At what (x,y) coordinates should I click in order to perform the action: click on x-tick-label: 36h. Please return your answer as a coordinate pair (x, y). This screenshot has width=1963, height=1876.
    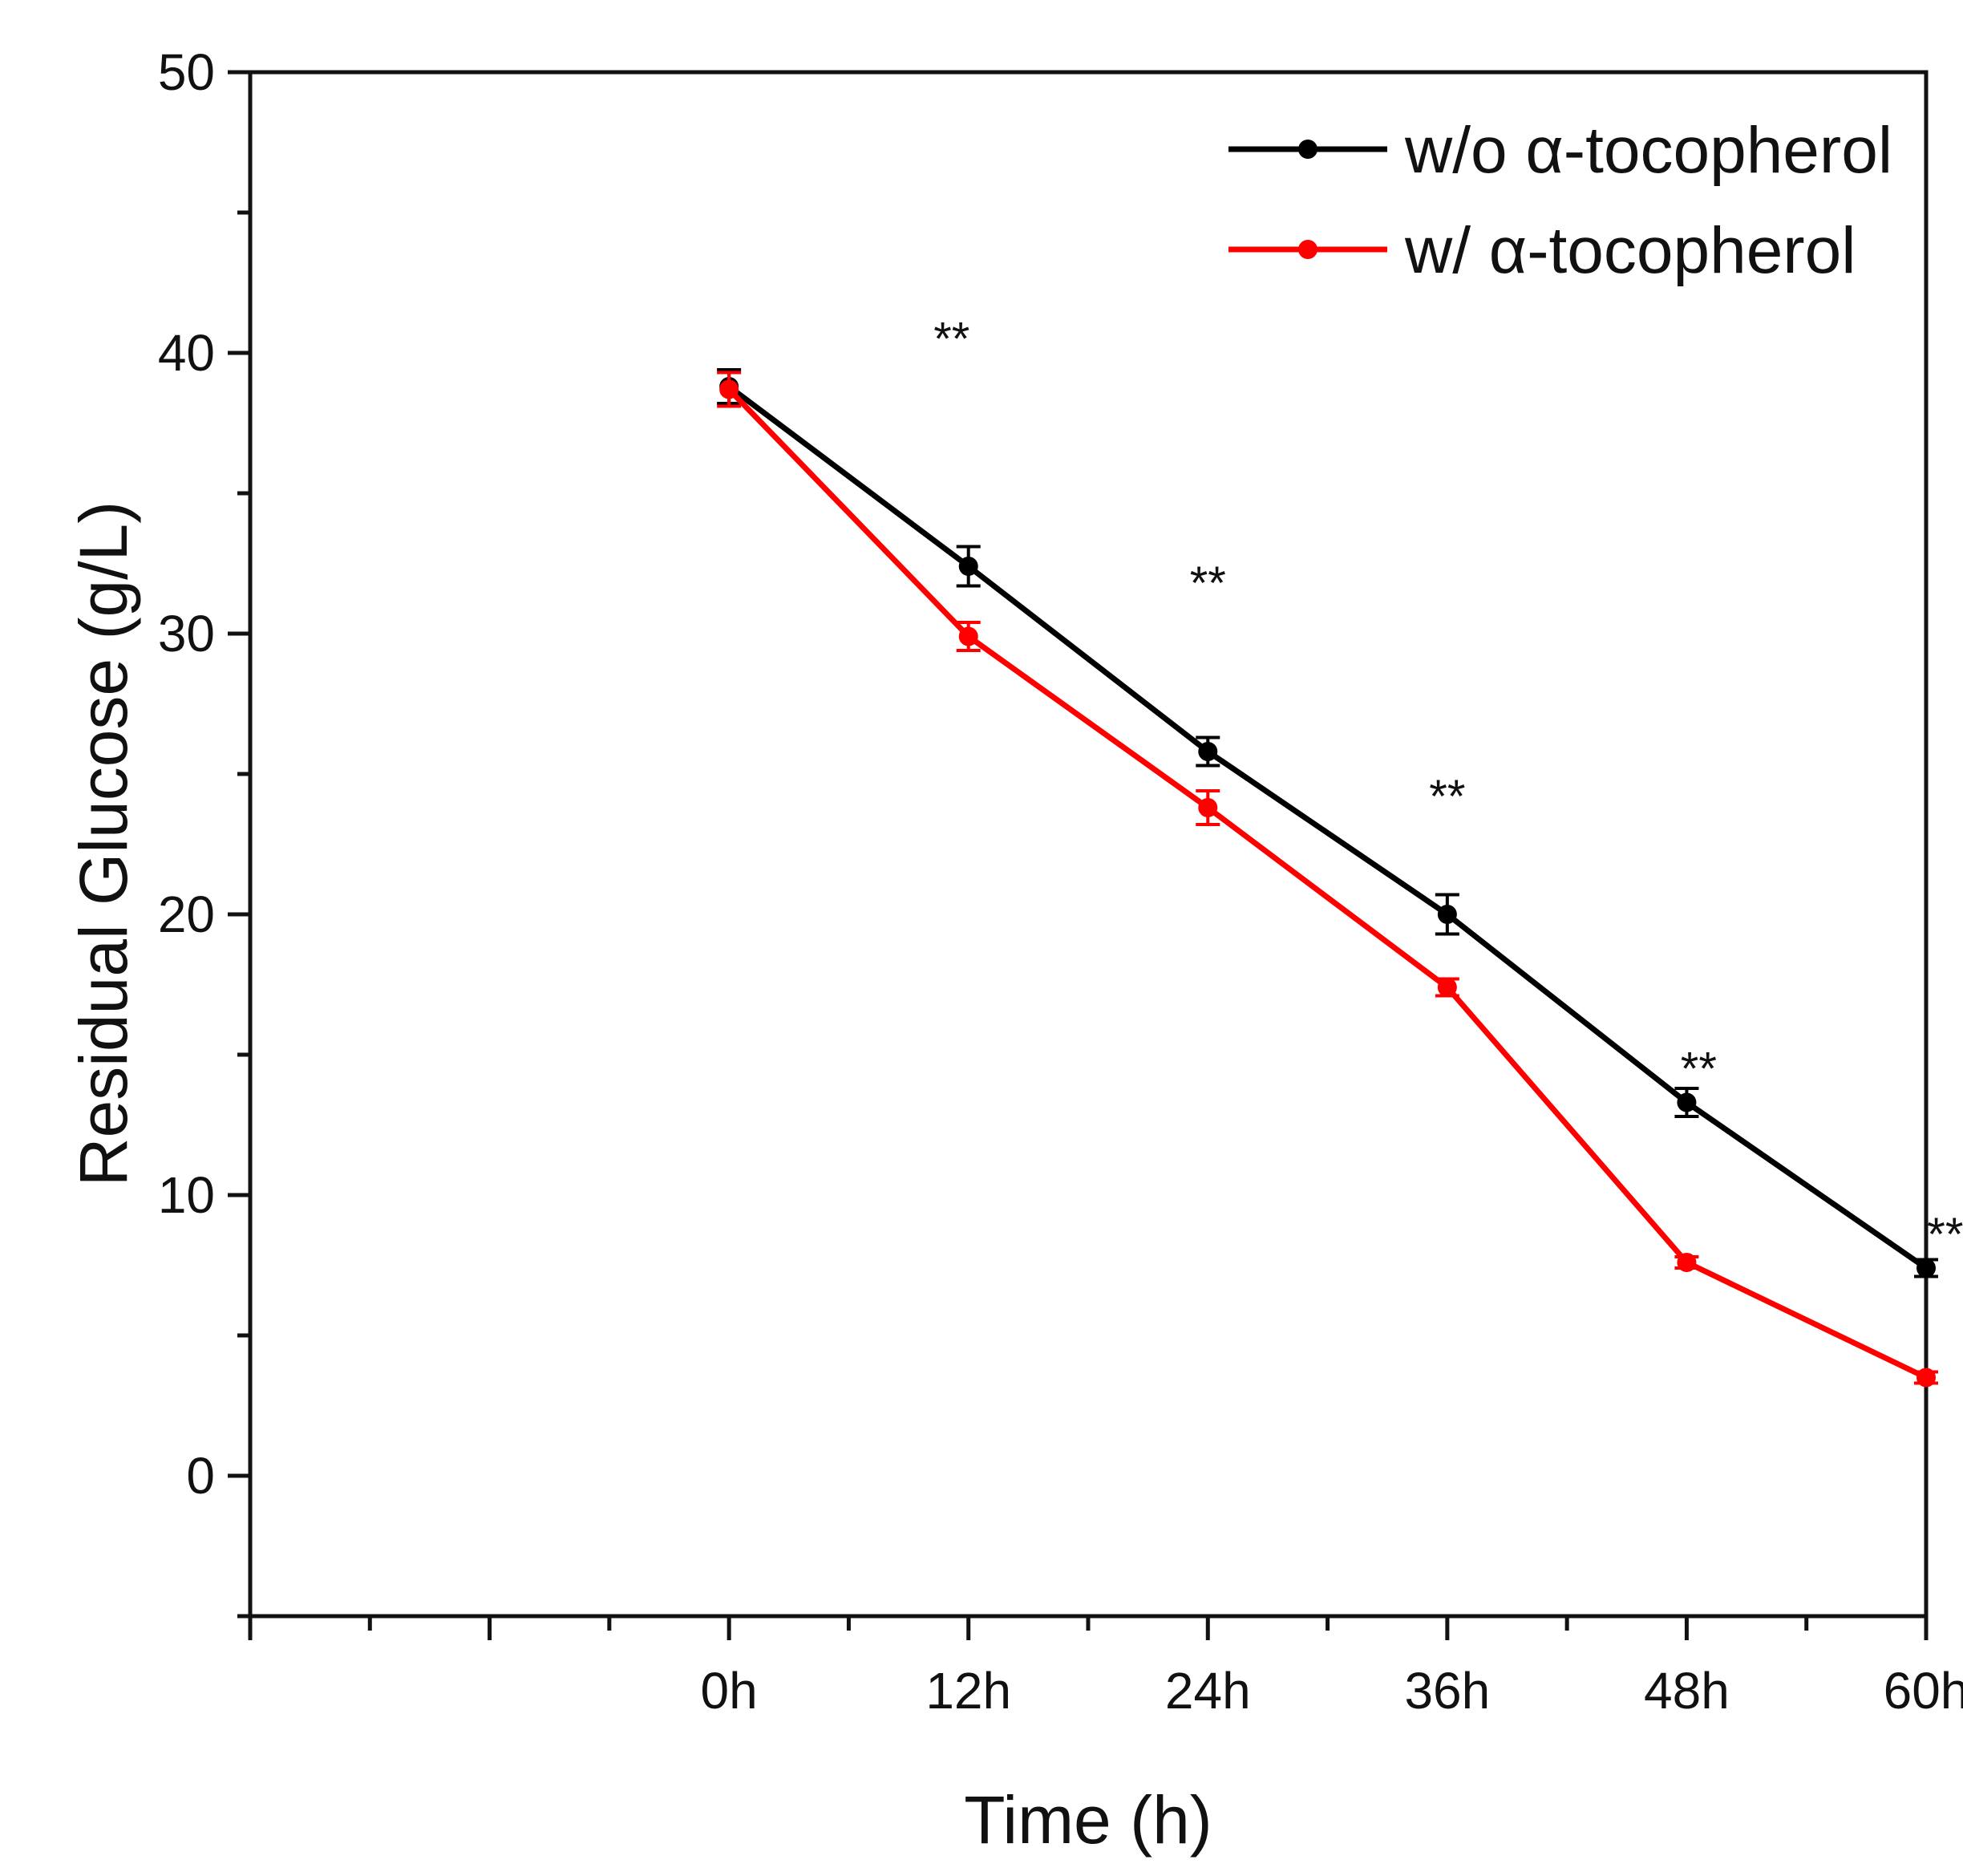
    Looking at the image, I should click on (1447, 1691).